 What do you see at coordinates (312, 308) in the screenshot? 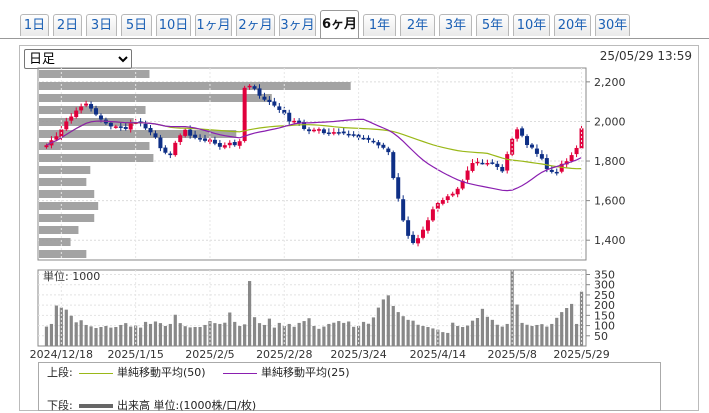
I see `volume-plot-frame` at bounding box center [312, 308].